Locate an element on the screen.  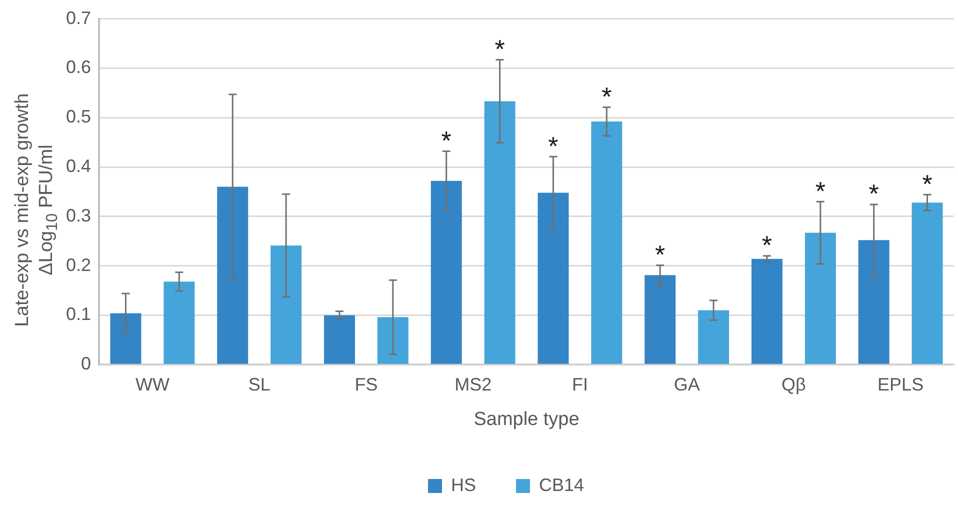
x-tick-label: SL is located at coordinates (259, 384).